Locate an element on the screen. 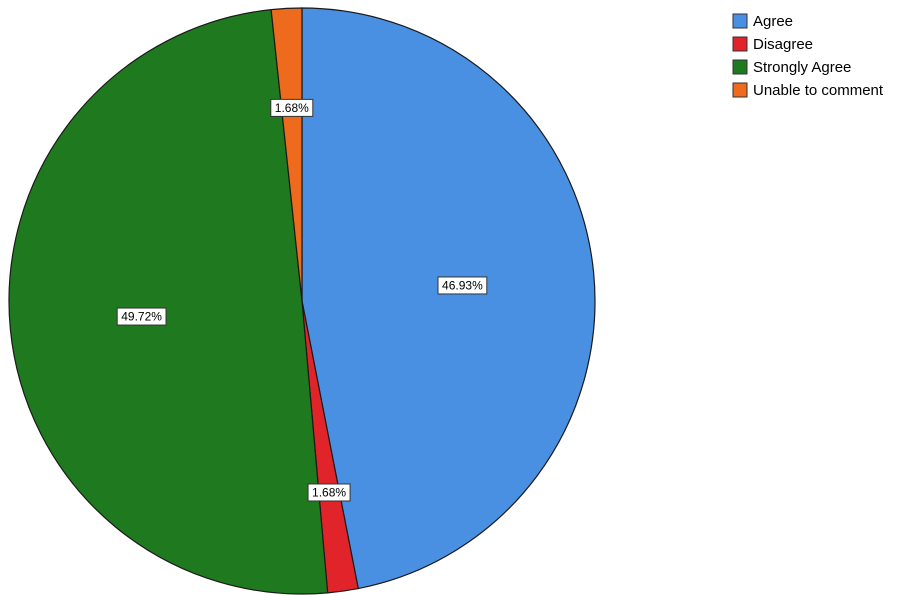  data-label-text: 49.72% is located at coordinates (141, 317).